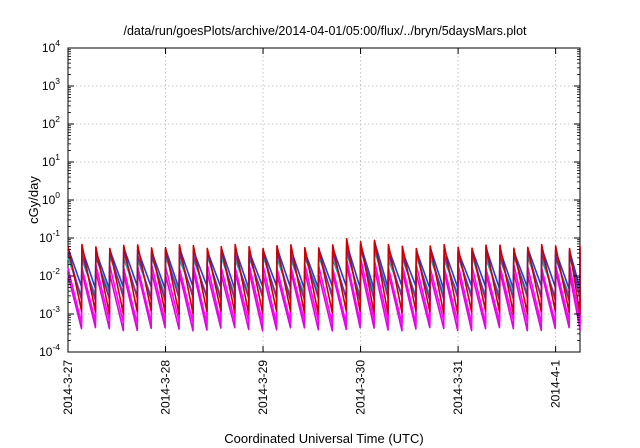 This screenshot has height=448, width=640. Describe the element at coordinates (166, 387) in the screenshot. I see `x-tick-label: 2014-3-28` at that location.